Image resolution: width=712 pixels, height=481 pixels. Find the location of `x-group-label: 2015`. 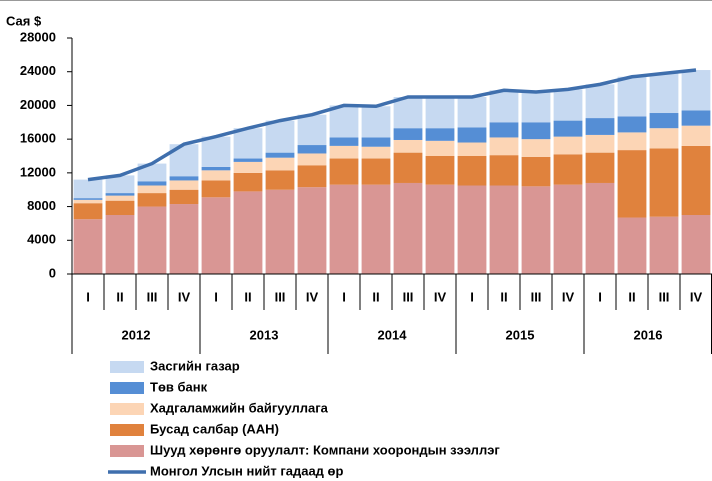

x-group-label: 2015 is located at coordinates (520, 334).